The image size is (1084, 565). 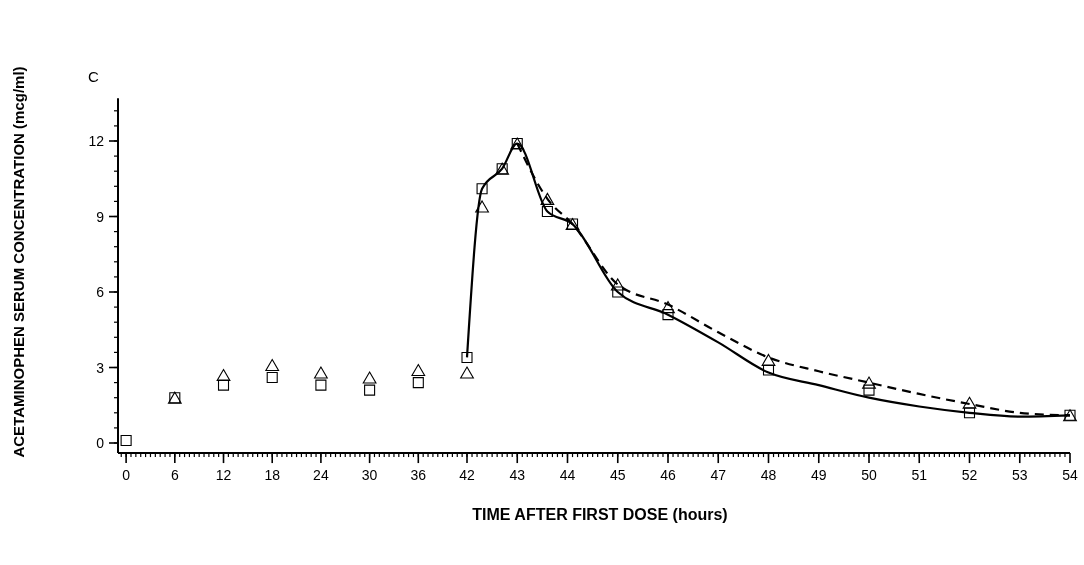 I want to click on y-tick-label: 12, so click(x=96, y=141).